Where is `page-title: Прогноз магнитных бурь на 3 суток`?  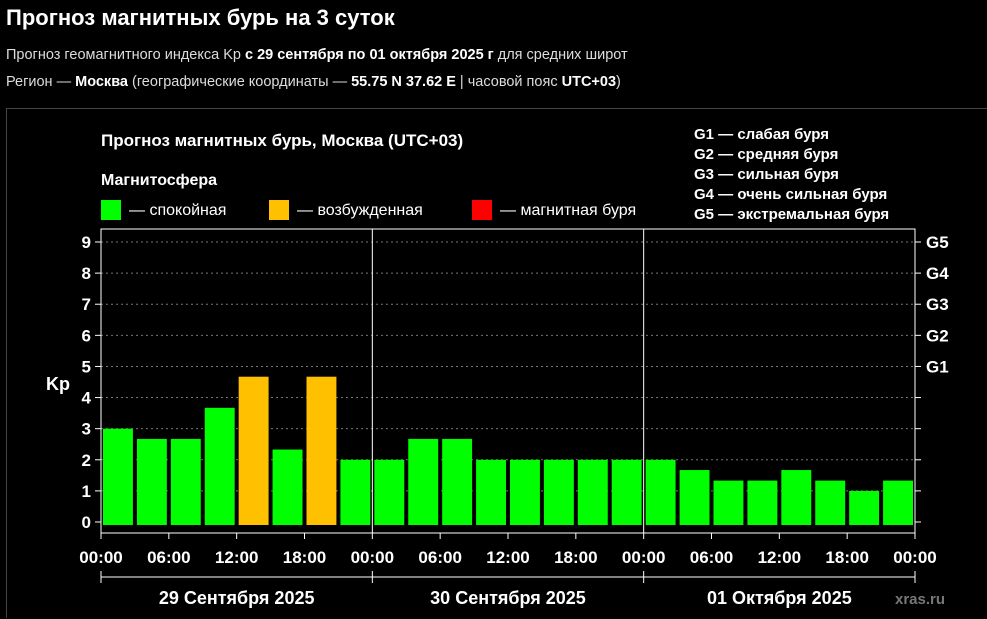
page-title: Прогноз магнитных бурь на 3 суток is located at coordinates (200, 17).